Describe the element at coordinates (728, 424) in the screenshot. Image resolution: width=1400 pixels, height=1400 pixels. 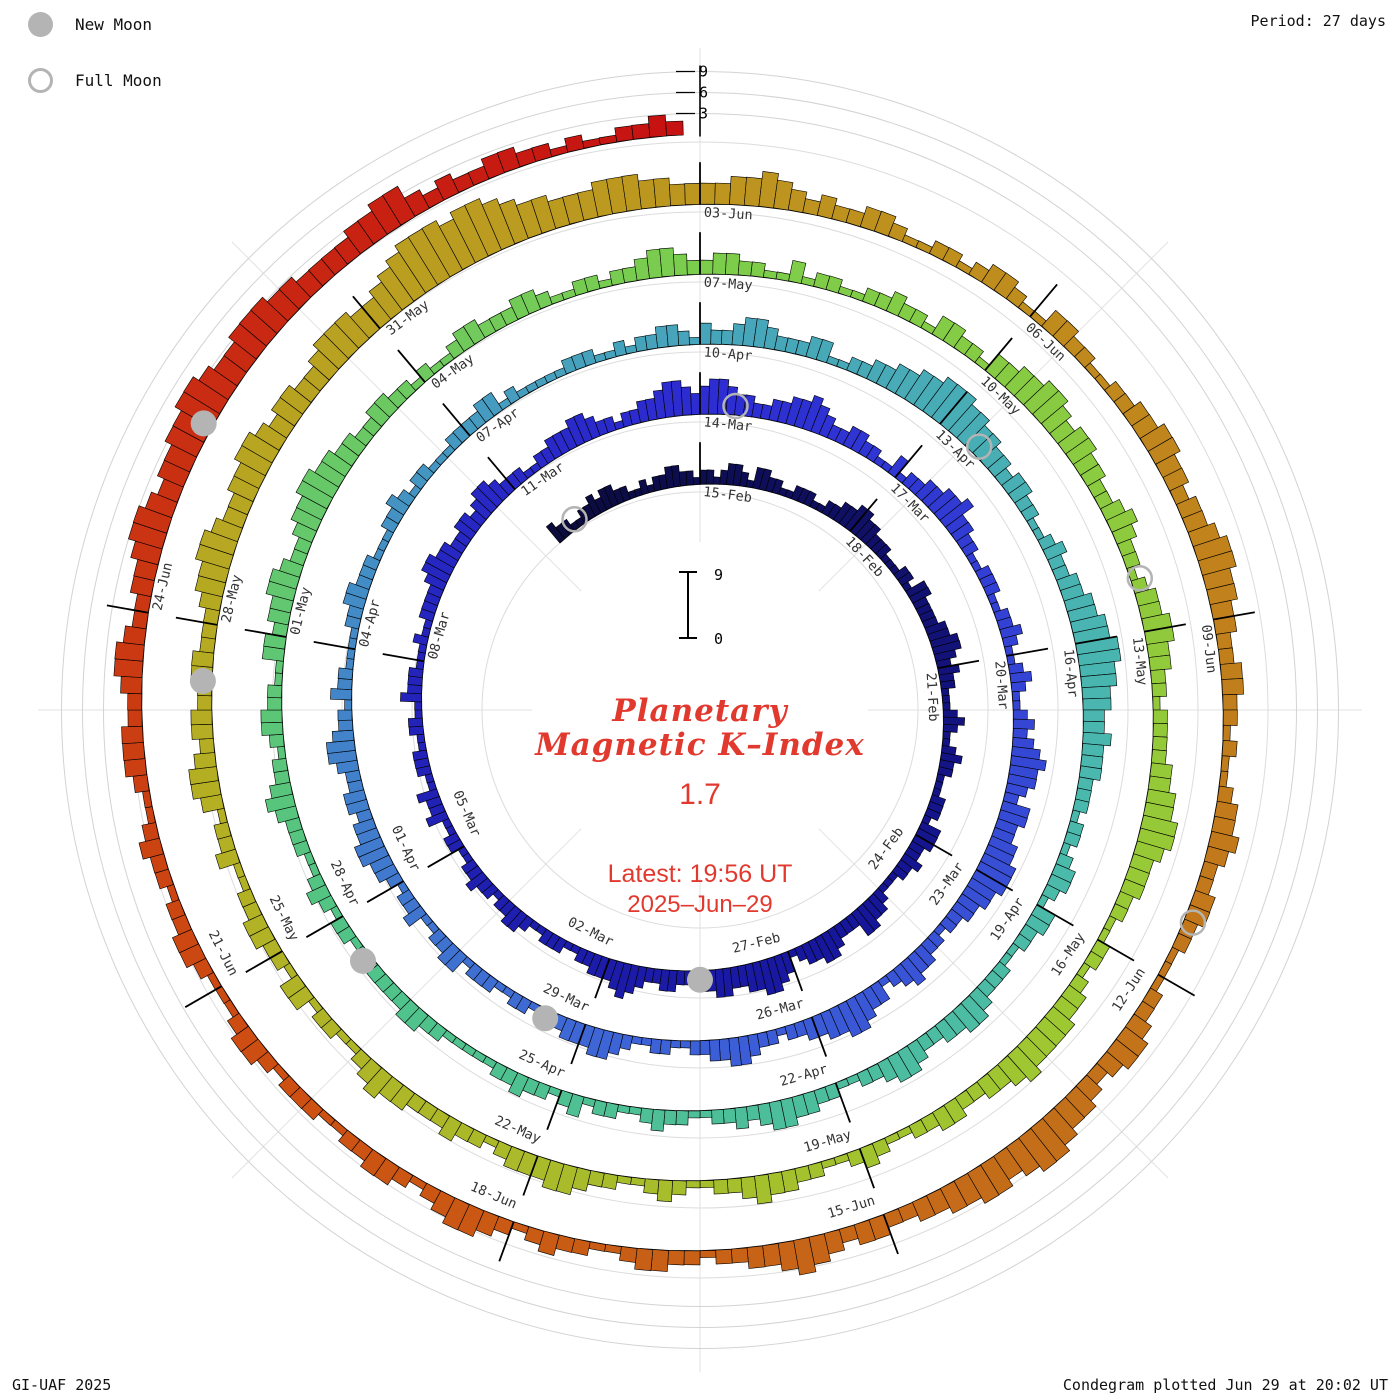
I see `date-label: 14-Mar` at that location.